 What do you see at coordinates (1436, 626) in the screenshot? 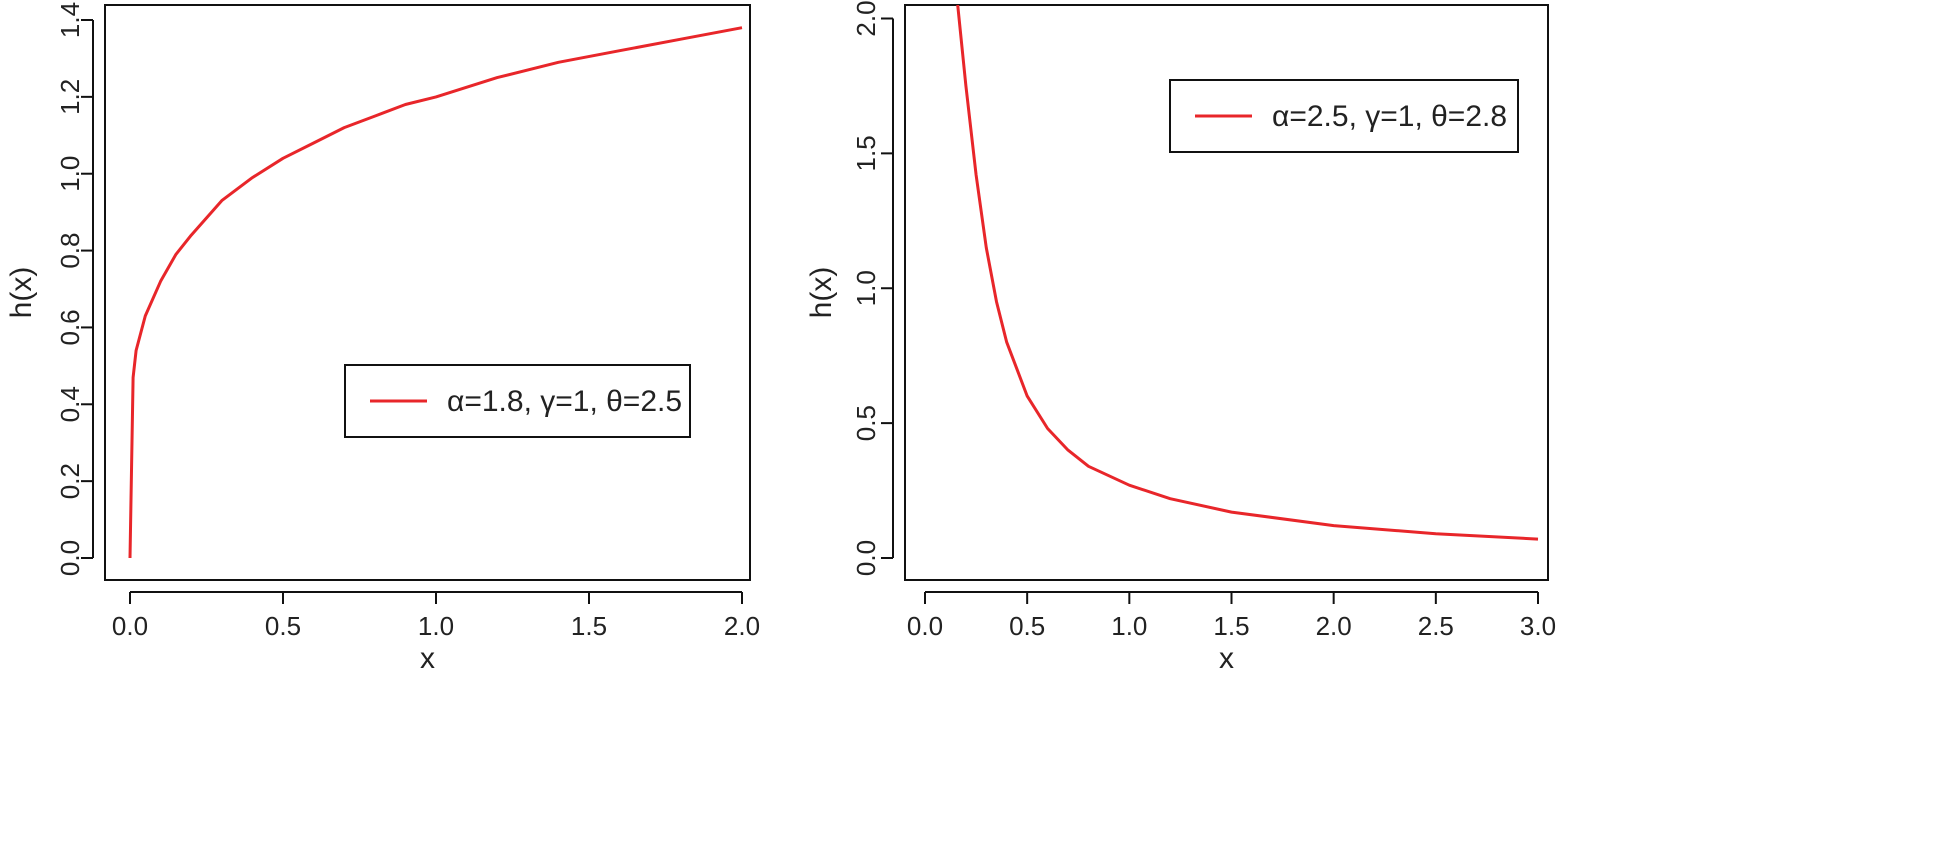
I see `x-tick-label: 2.5` at bounding box center [1436, 626].